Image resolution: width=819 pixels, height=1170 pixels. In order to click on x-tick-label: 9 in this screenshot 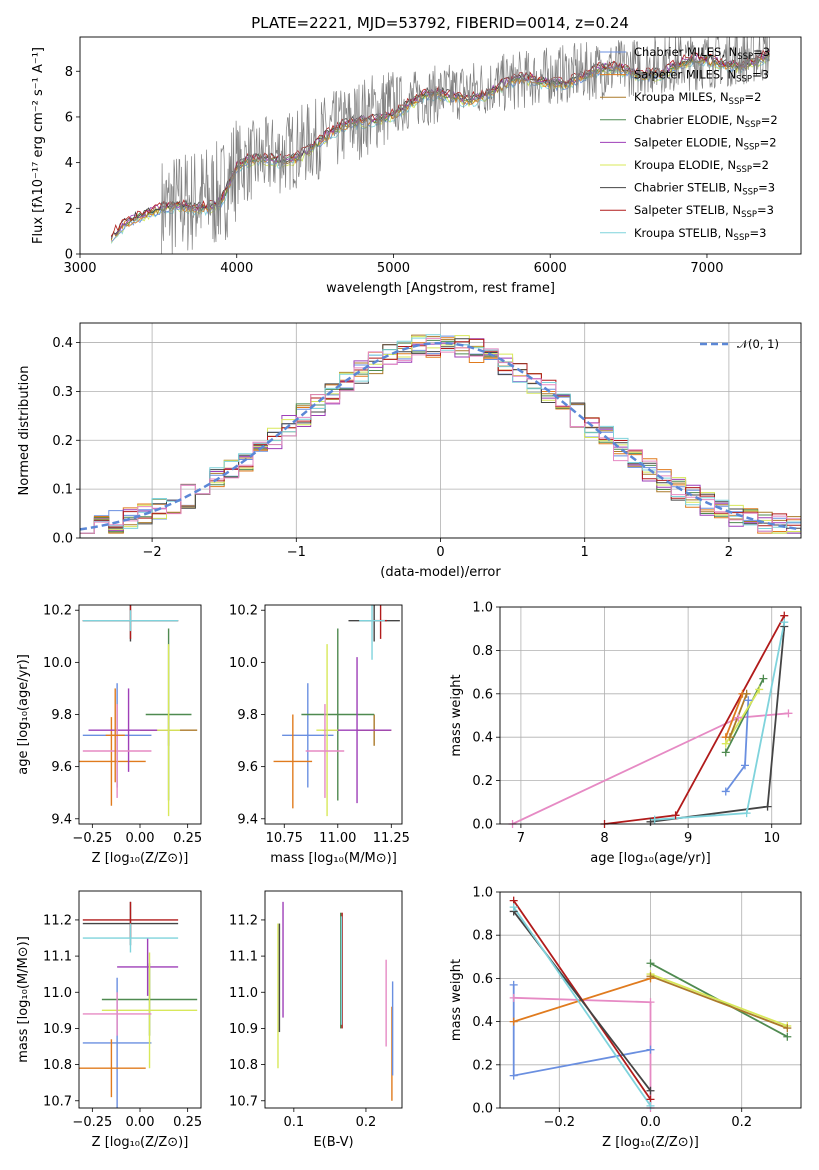, I will do `click(688, 838)`.